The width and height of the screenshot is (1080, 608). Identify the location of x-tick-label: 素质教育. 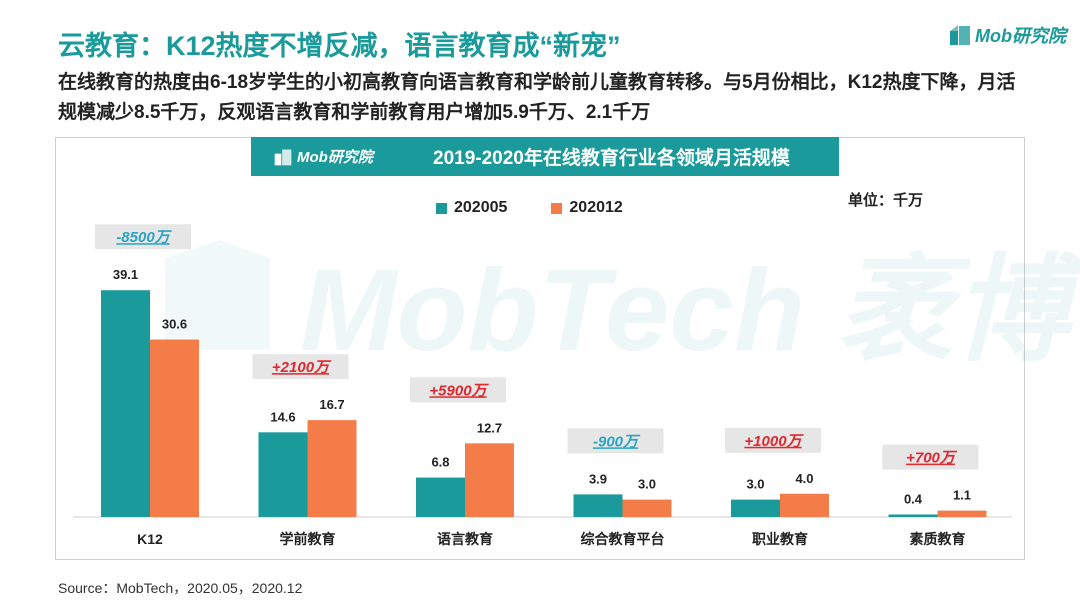
(938, 539).